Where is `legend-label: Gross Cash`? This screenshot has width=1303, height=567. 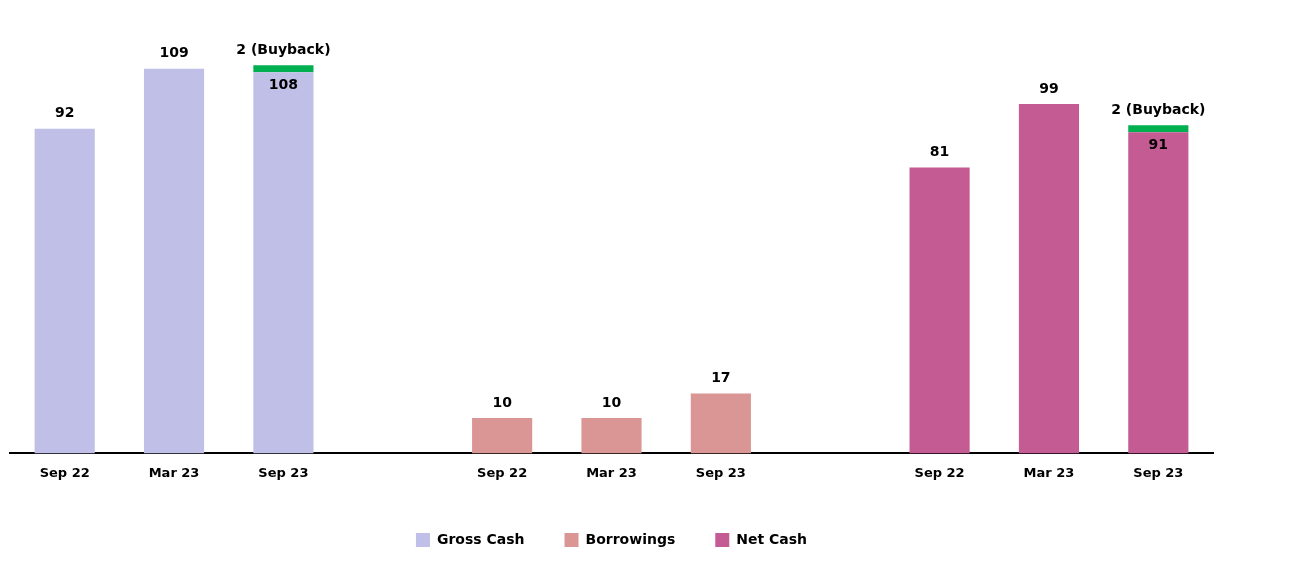 legend-label: Gross Cash is located at coordinates (480, 538).